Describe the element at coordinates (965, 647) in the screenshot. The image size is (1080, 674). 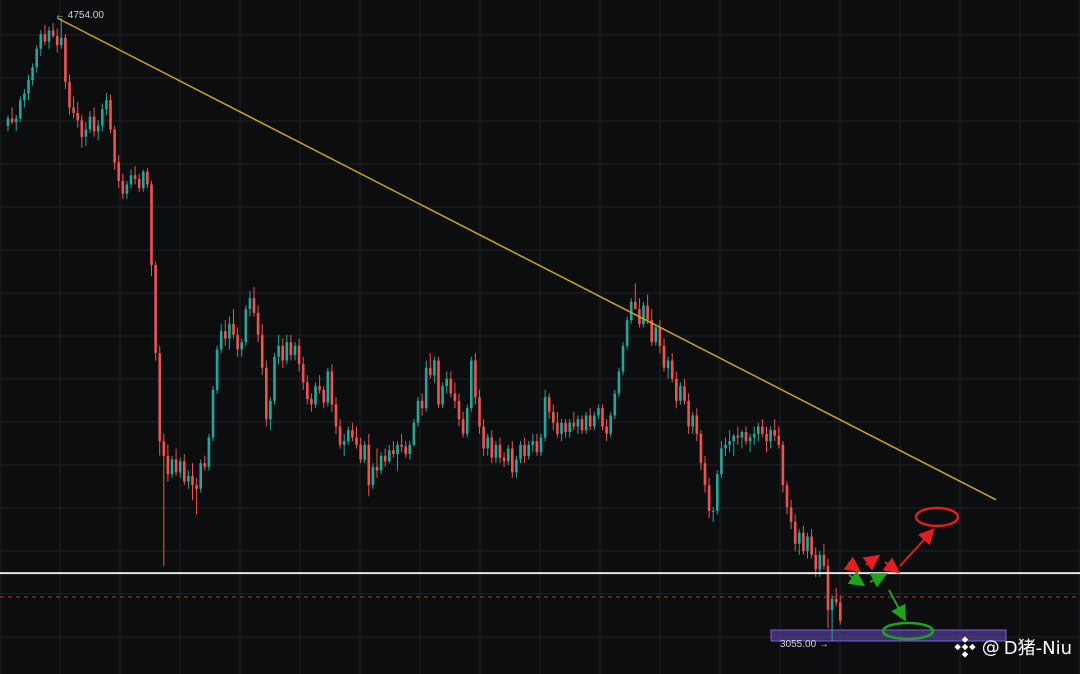
I see `binance-logo-icon` at that location.